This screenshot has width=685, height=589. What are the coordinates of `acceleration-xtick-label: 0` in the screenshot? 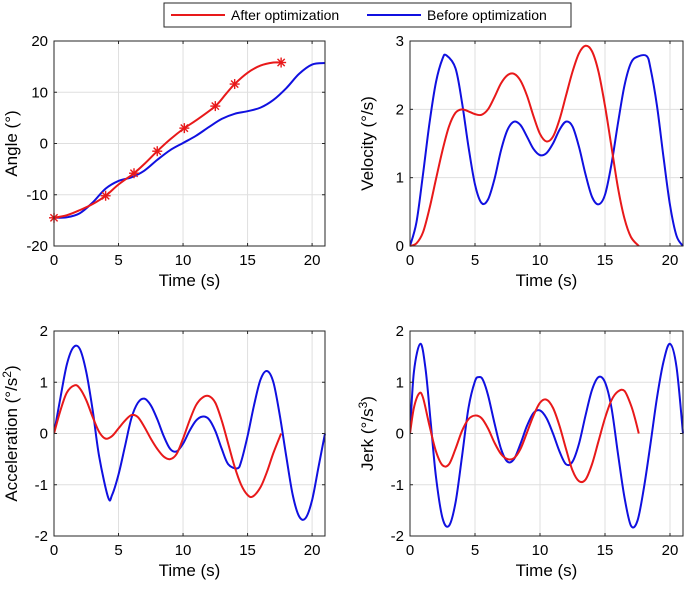 It's located at (54, 550).